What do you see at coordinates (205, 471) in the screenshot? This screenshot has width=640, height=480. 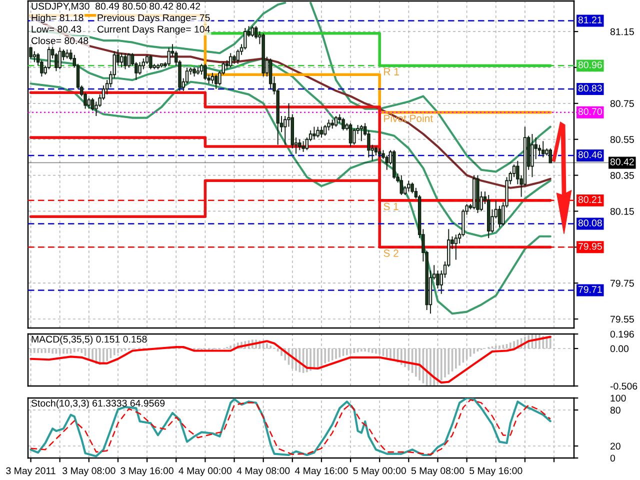 I see `x-tick-label: 4 May 00:00` at bounding box center [205, 471].